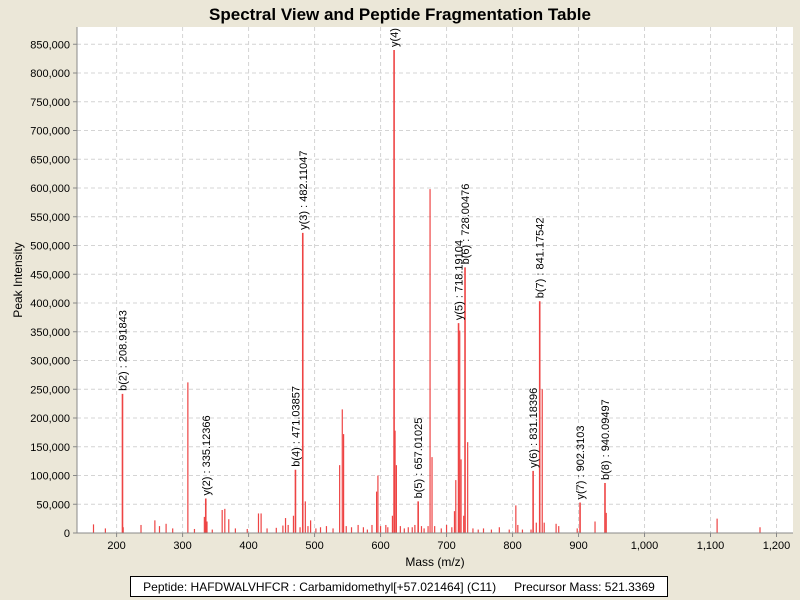 The width and height of the screenshot is (800, 600). What do you see at coordinates (645, 546) in the screenshot?
I see `x-tick-label: 1,000` at bounding box center [645, 546].